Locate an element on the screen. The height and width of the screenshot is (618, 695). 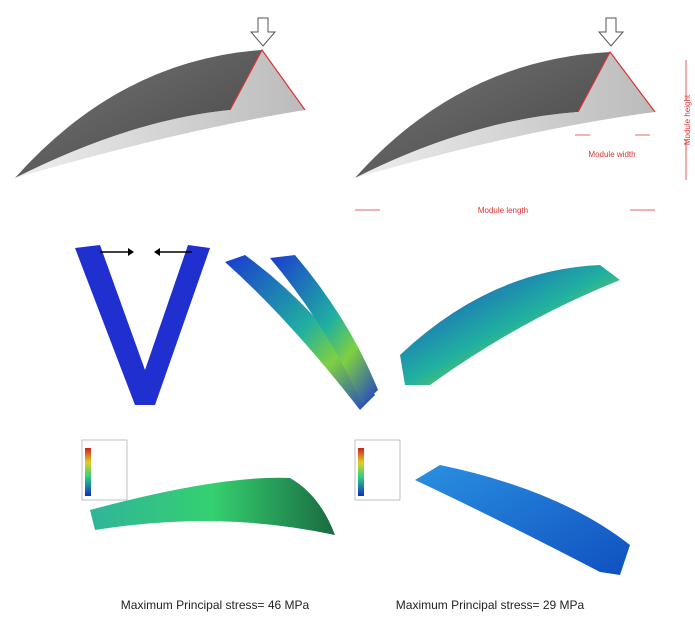
v-model is located at coordinates (142, 325).